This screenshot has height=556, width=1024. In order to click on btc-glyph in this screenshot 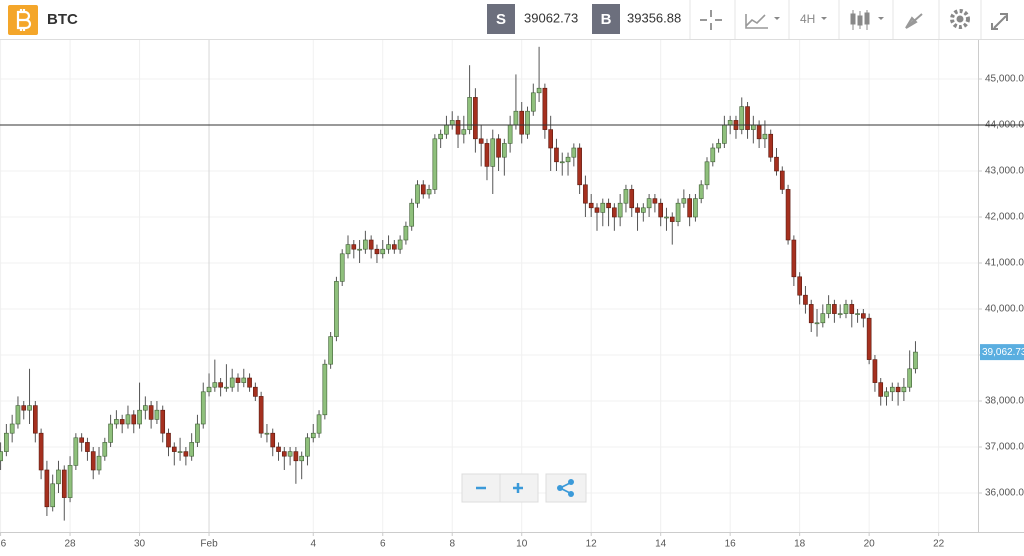, I will do `click(24, 20)`.